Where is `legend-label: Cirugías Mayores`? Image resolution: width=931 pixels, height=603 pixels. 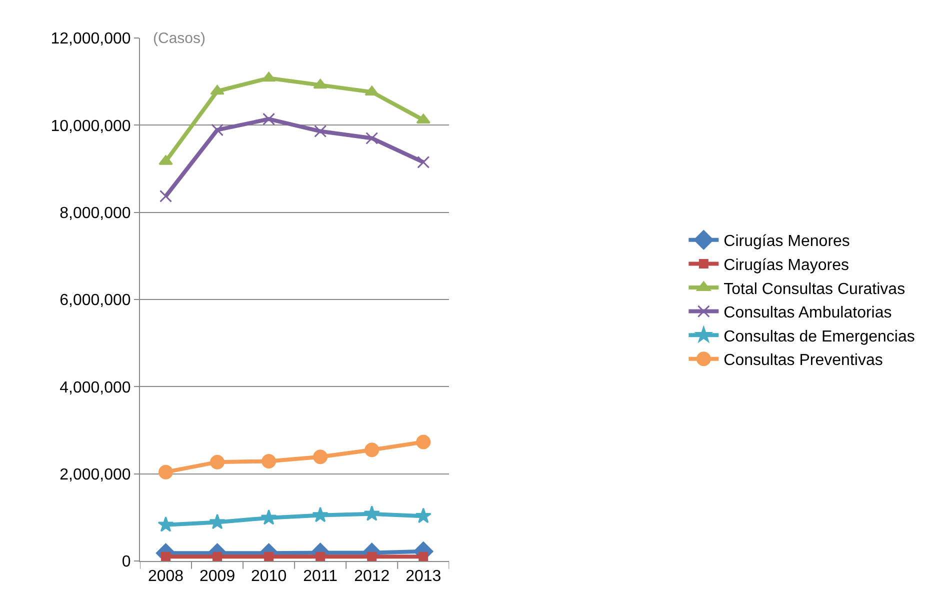
legend-label: Cirugías Mayores is located at coordinates (787, 265).